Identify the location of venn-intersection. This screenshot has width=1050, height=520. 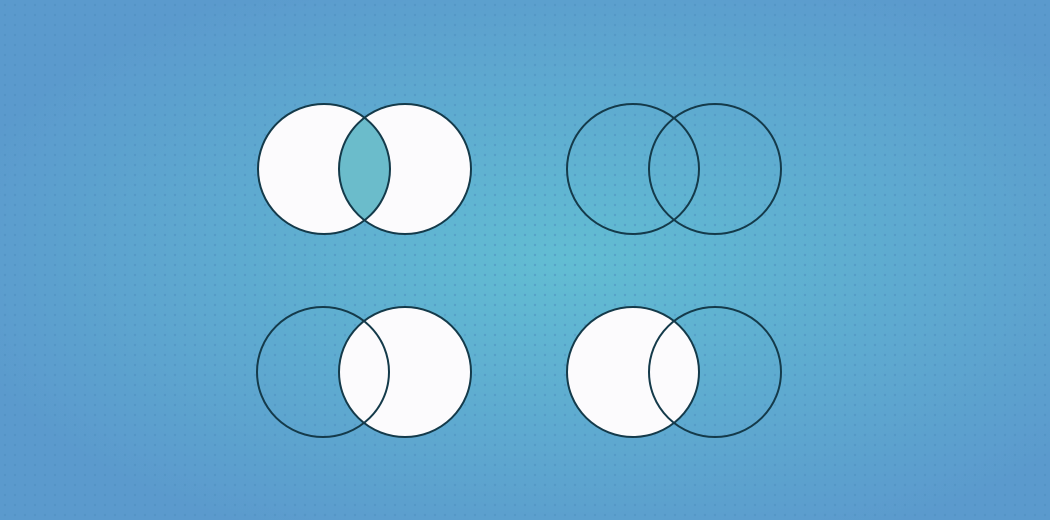
(364, 169).